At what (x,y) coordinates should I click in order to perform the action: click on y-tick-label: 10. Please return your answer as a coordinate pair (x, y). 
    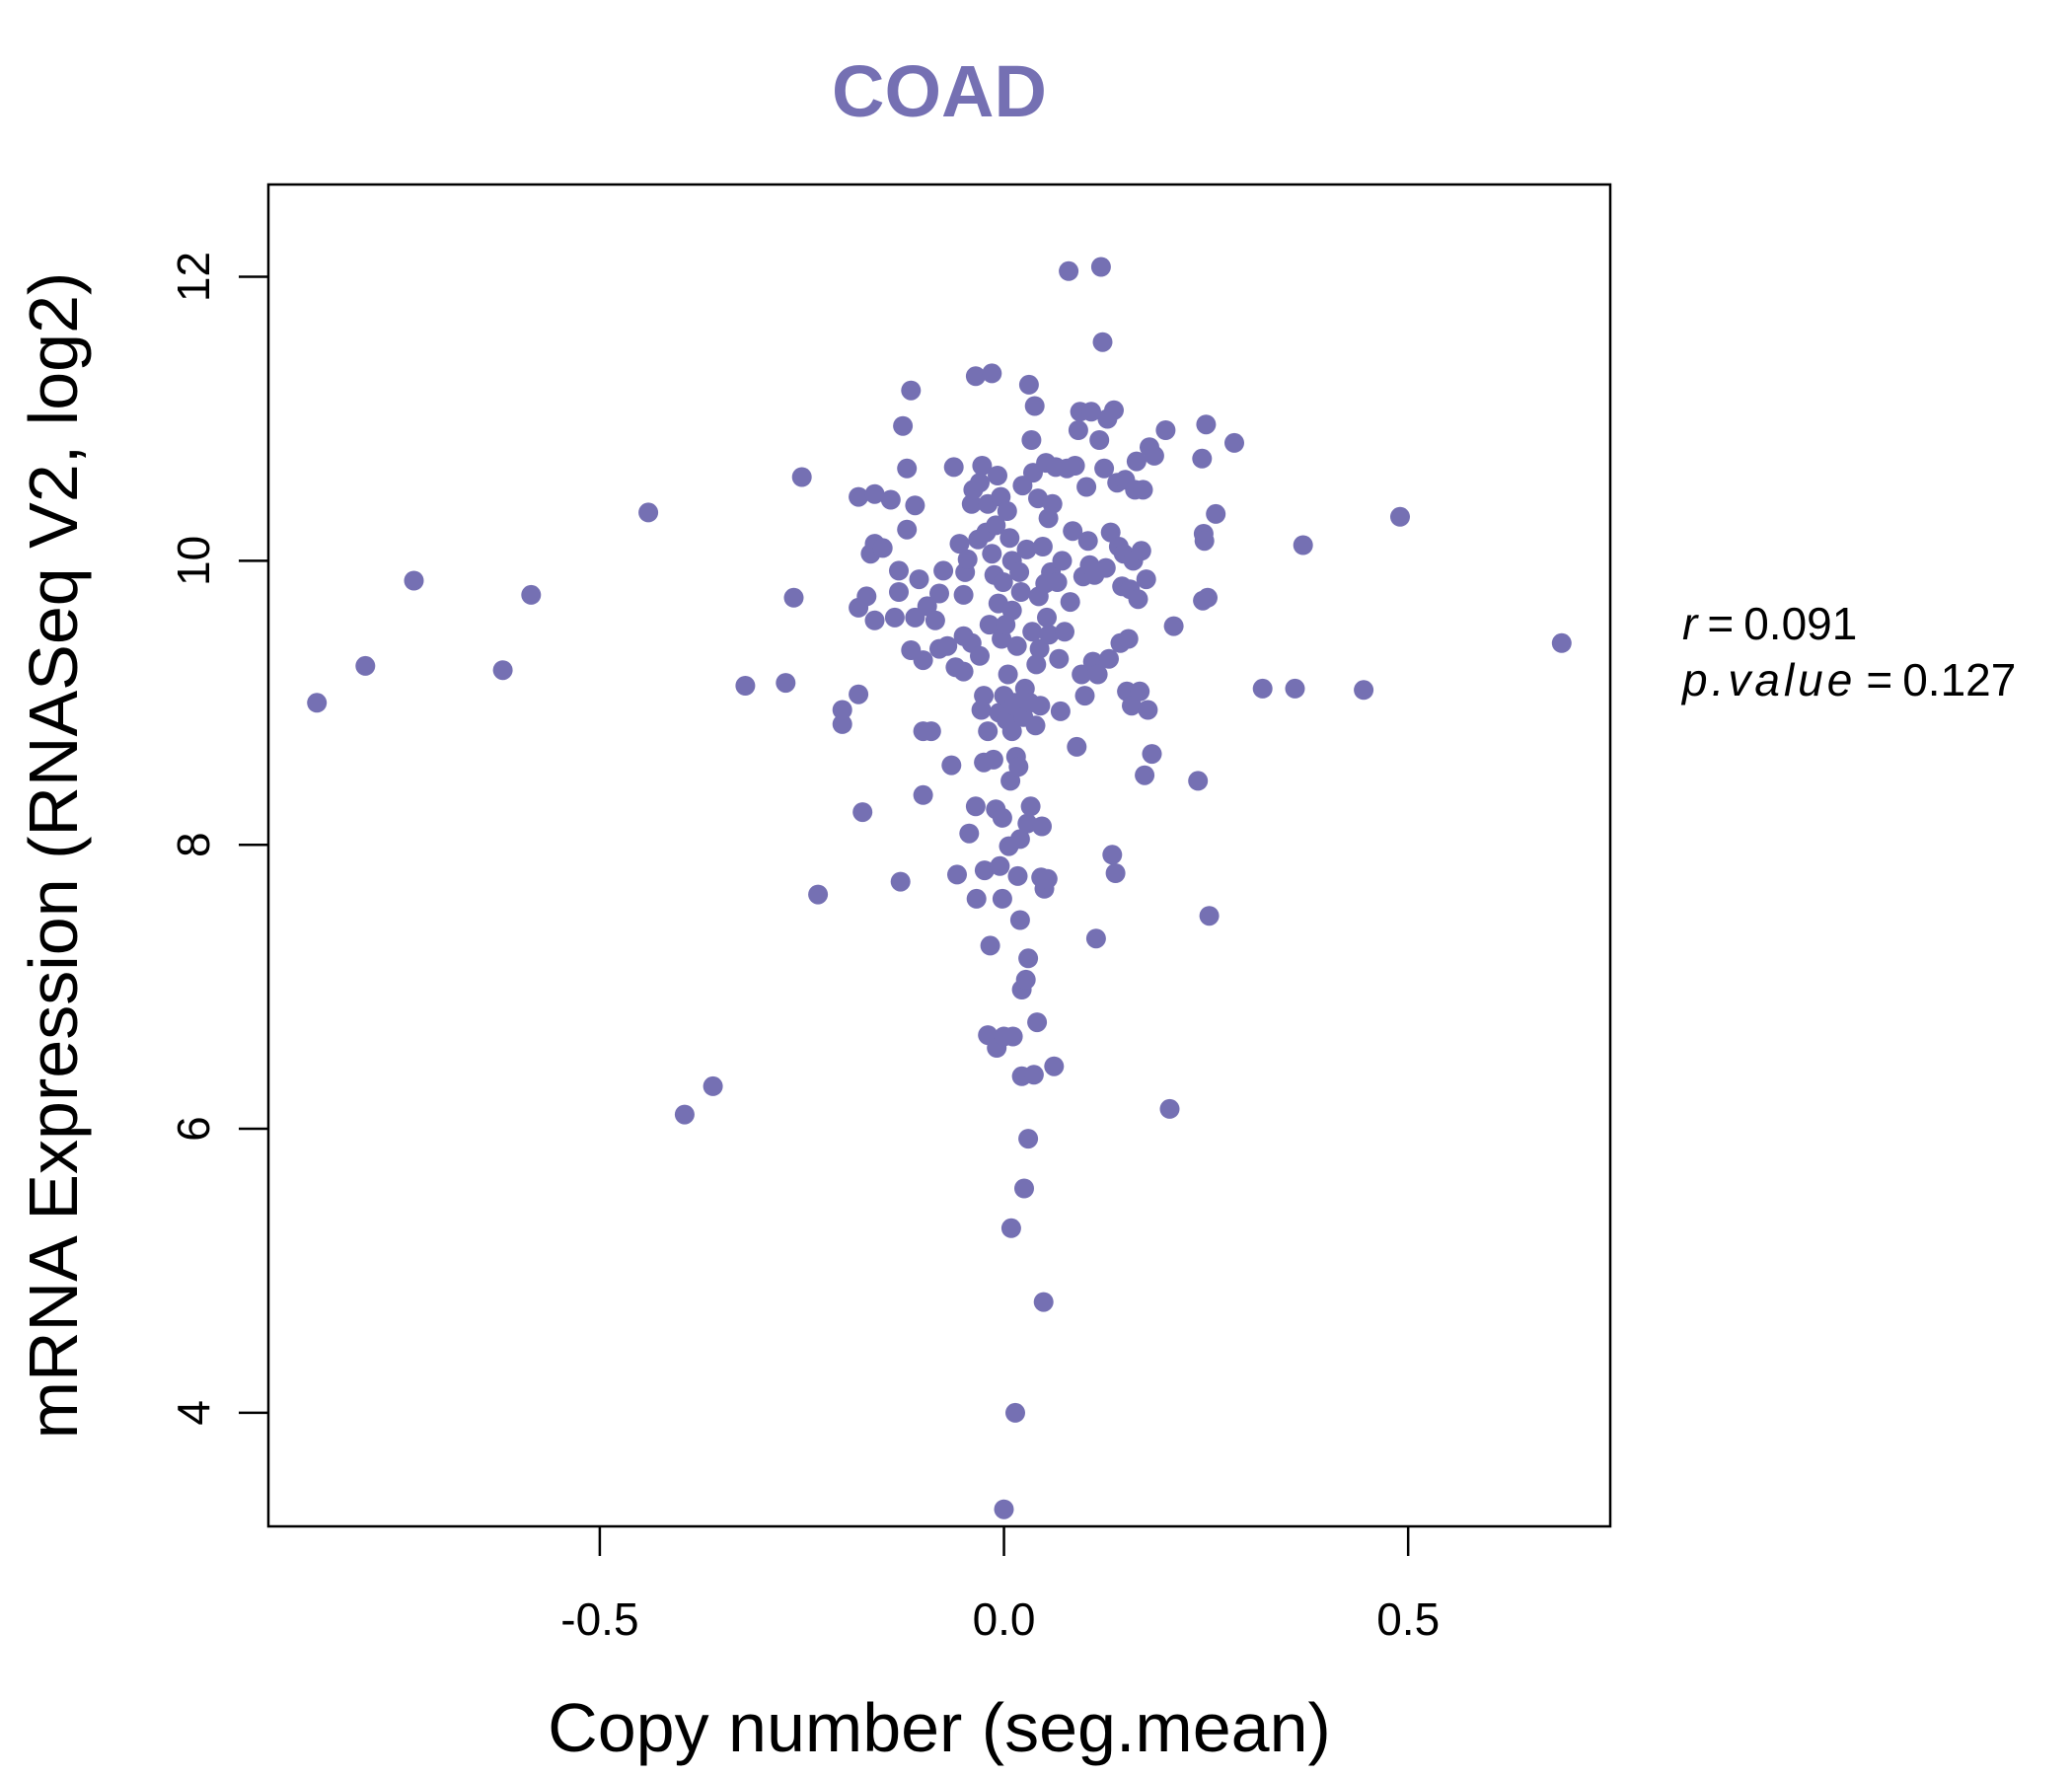
    Looking at the image, I should click on (193, 561).